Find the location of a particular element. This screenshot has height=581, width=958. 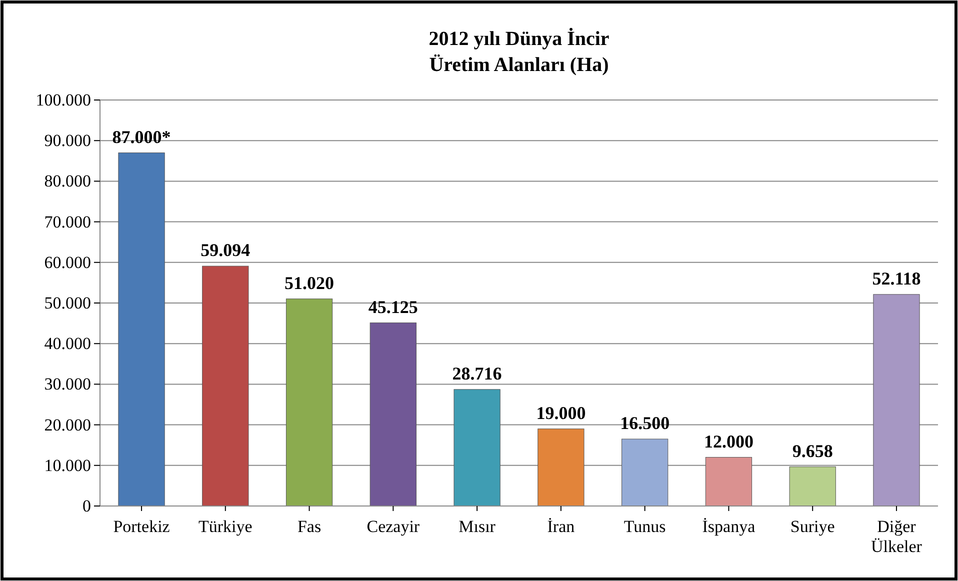

x-tick-label: Türkiye is located at coordinates (225, 526).